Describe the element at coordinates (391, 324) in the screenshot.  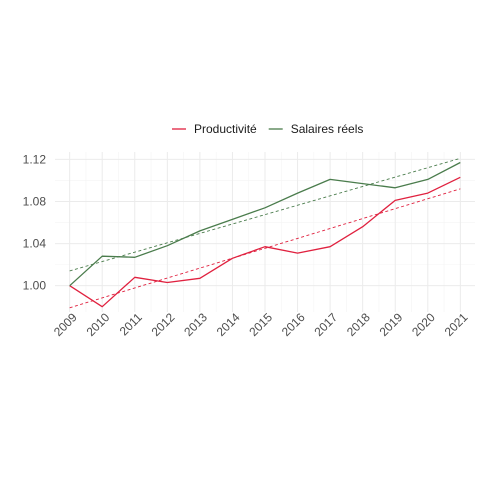
I see `x-tick-label: 2019` at that location.